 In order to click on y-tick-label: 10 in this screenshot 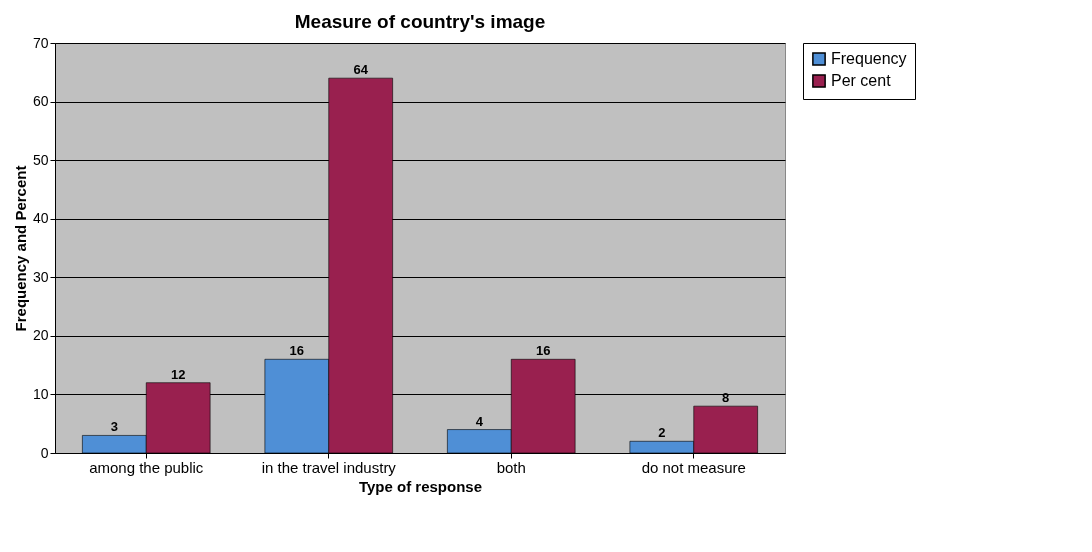, I will do `click(40, 393)`.